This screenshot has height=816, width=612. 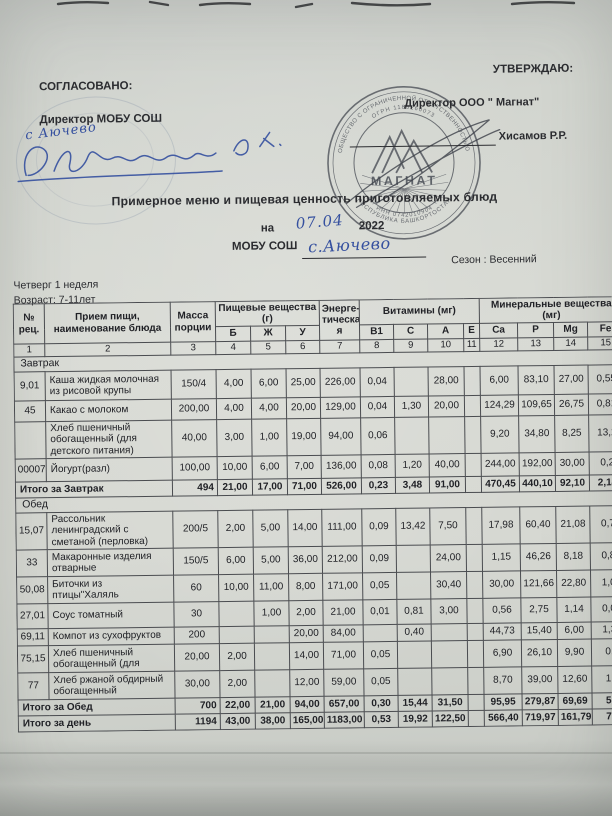 I want to click on cell: 5,00, so click(x=270, y=528).